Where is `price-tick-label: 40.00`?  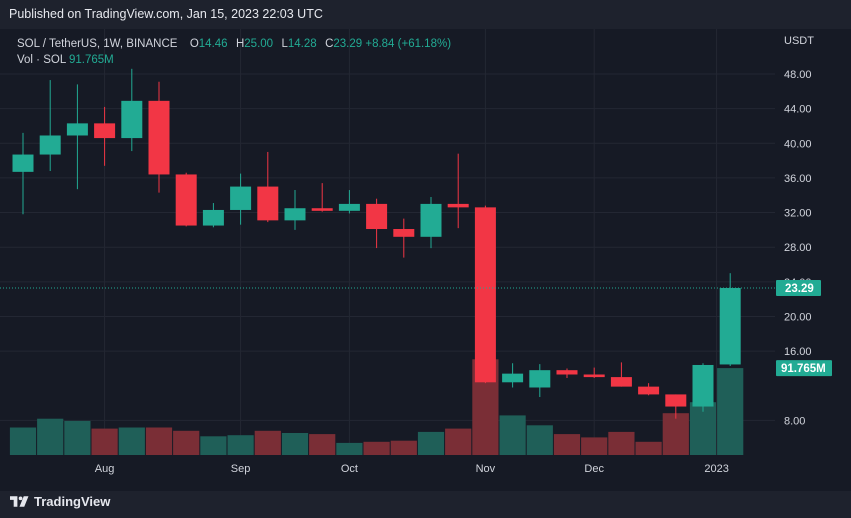 price-tick-label: 40.00 is located at coordinates (798, 144).